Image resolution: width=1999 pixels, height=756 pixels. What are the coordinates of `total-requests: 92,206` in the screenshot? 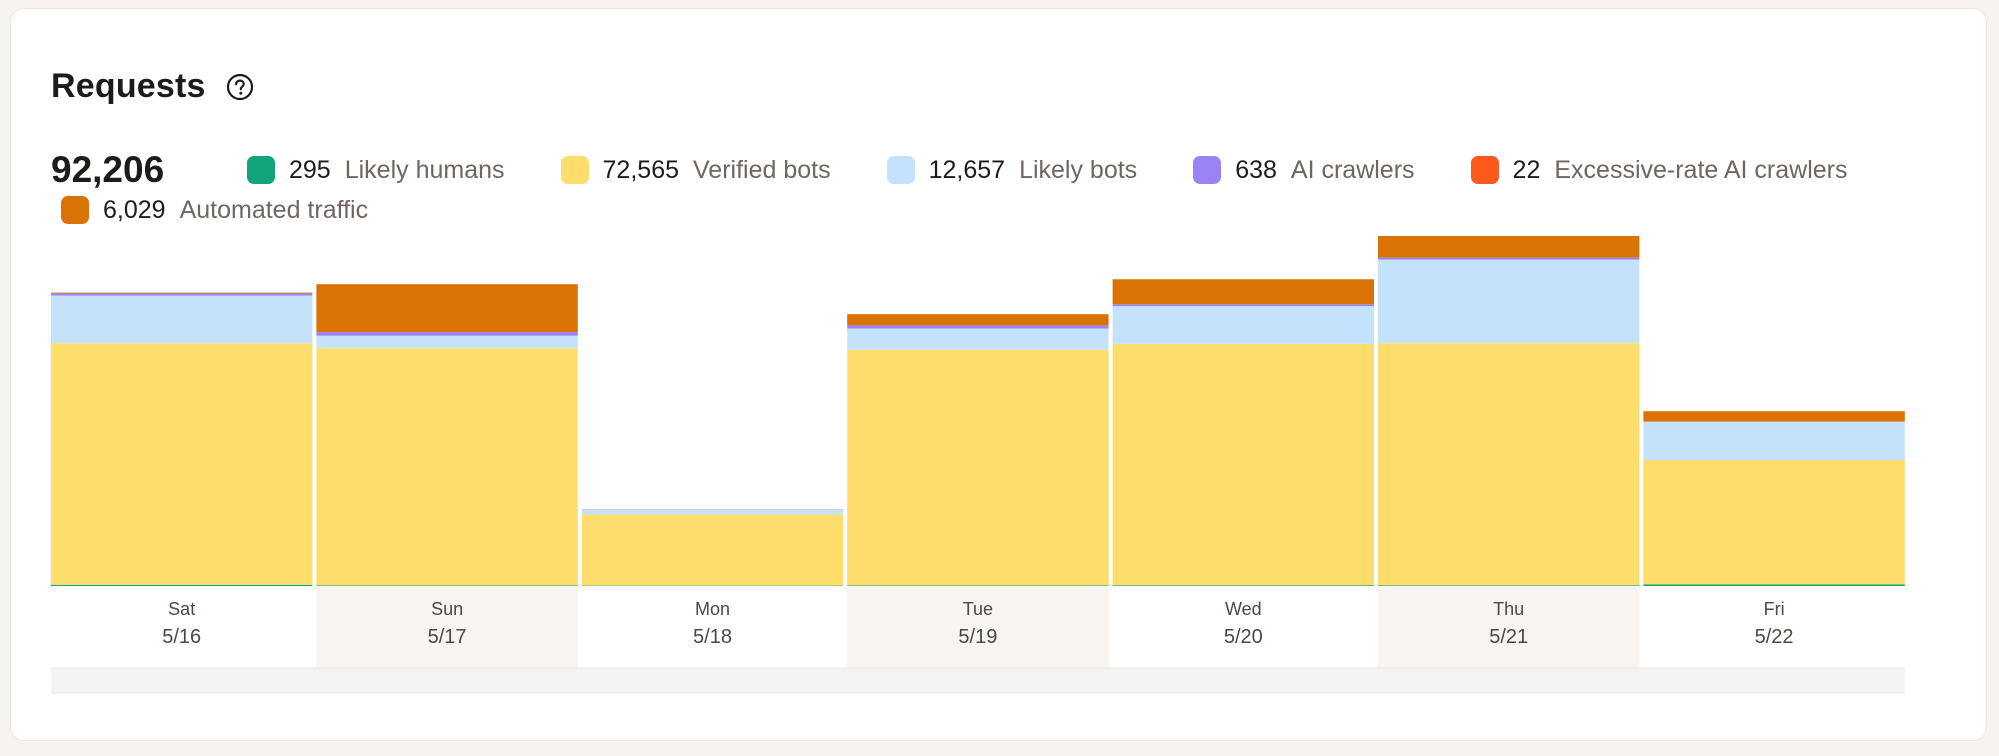 It's located at (108, 169).